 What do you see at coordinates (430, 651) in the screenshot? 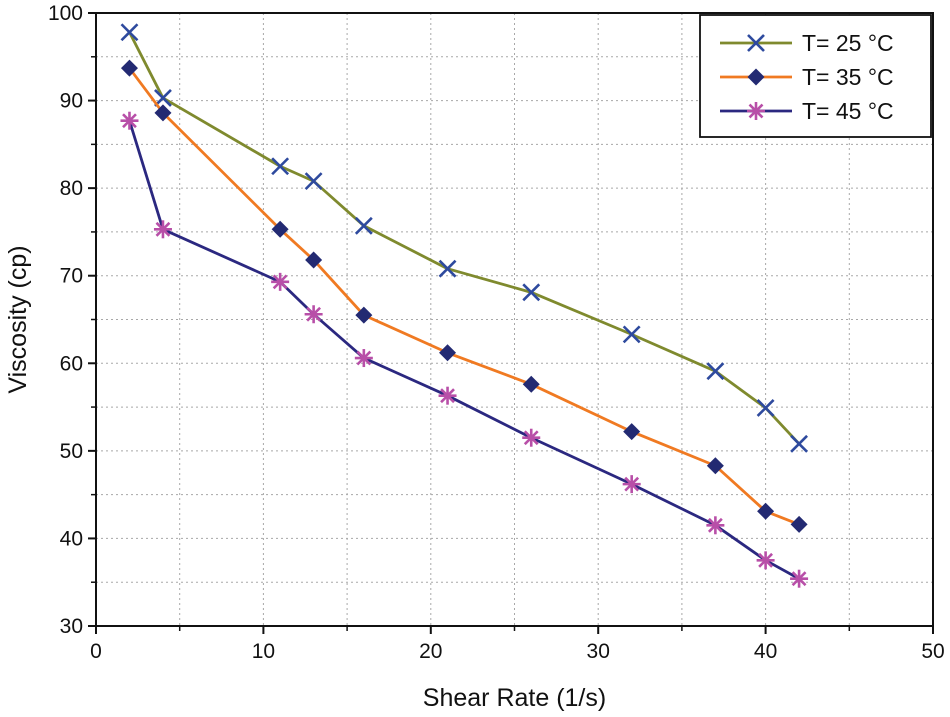
I see `x-tick-label: 20` at bounding box center [430, 651].